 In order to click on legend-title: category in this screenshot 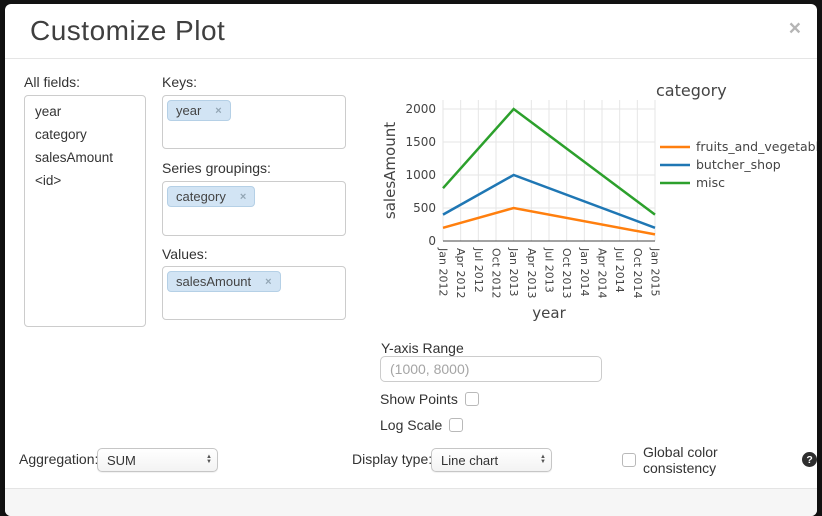, I will do `click(691, 90)`.